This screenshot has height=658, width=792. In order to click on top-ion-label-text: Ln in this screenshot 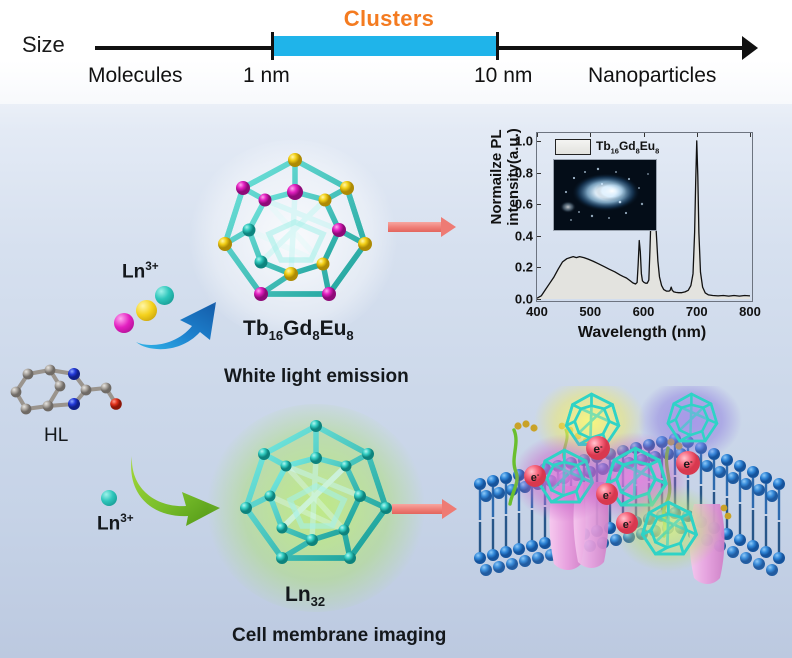, I will do `click(134, 272)`.